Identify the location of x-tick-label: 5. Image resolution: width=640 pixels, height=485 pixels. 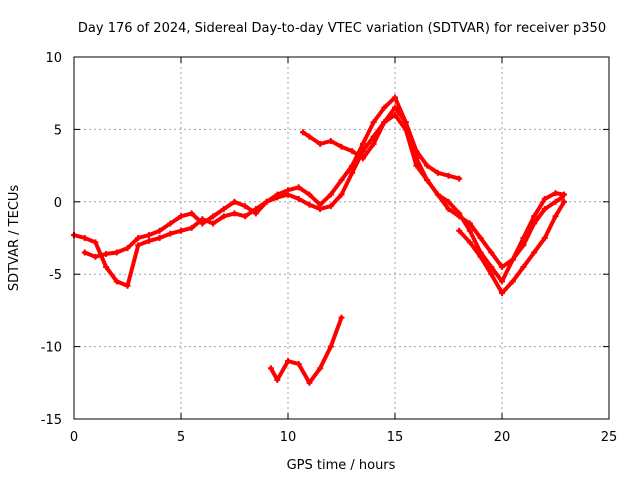
(181, 437).